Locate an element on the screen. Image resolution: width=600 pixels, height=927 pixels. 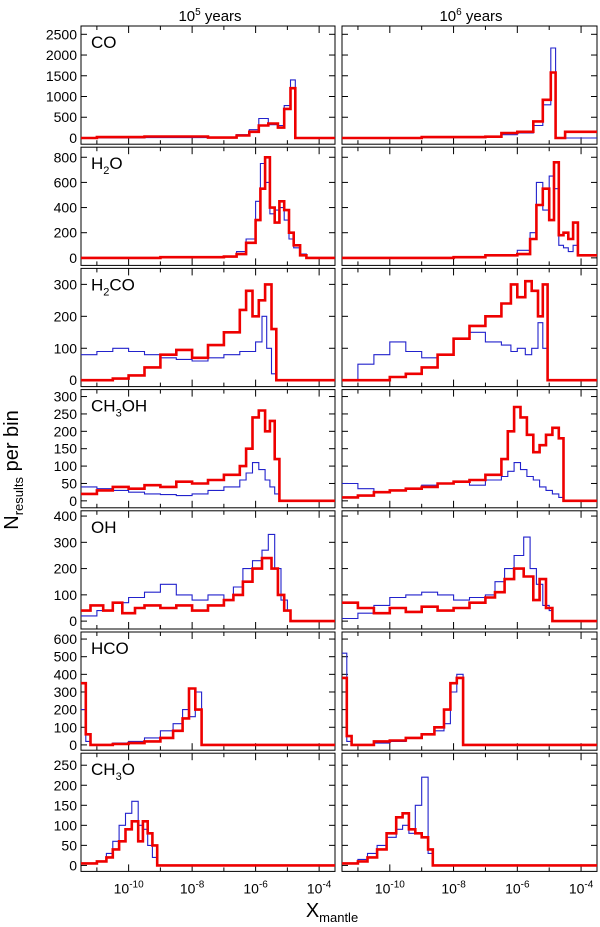
species-label: CH3OH is located at coordinates (119, 408).